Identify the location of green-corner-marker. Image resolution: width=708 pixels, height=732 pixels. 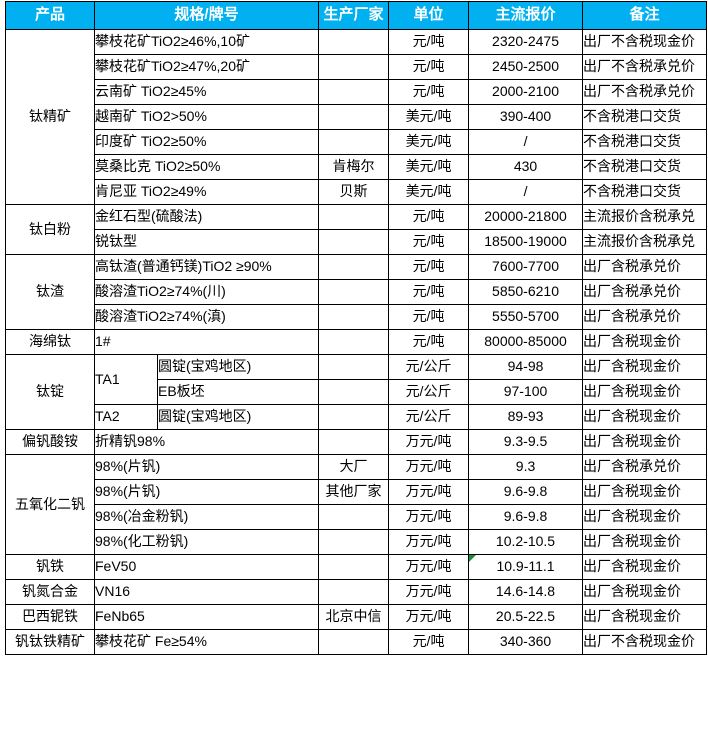
(473, 558).